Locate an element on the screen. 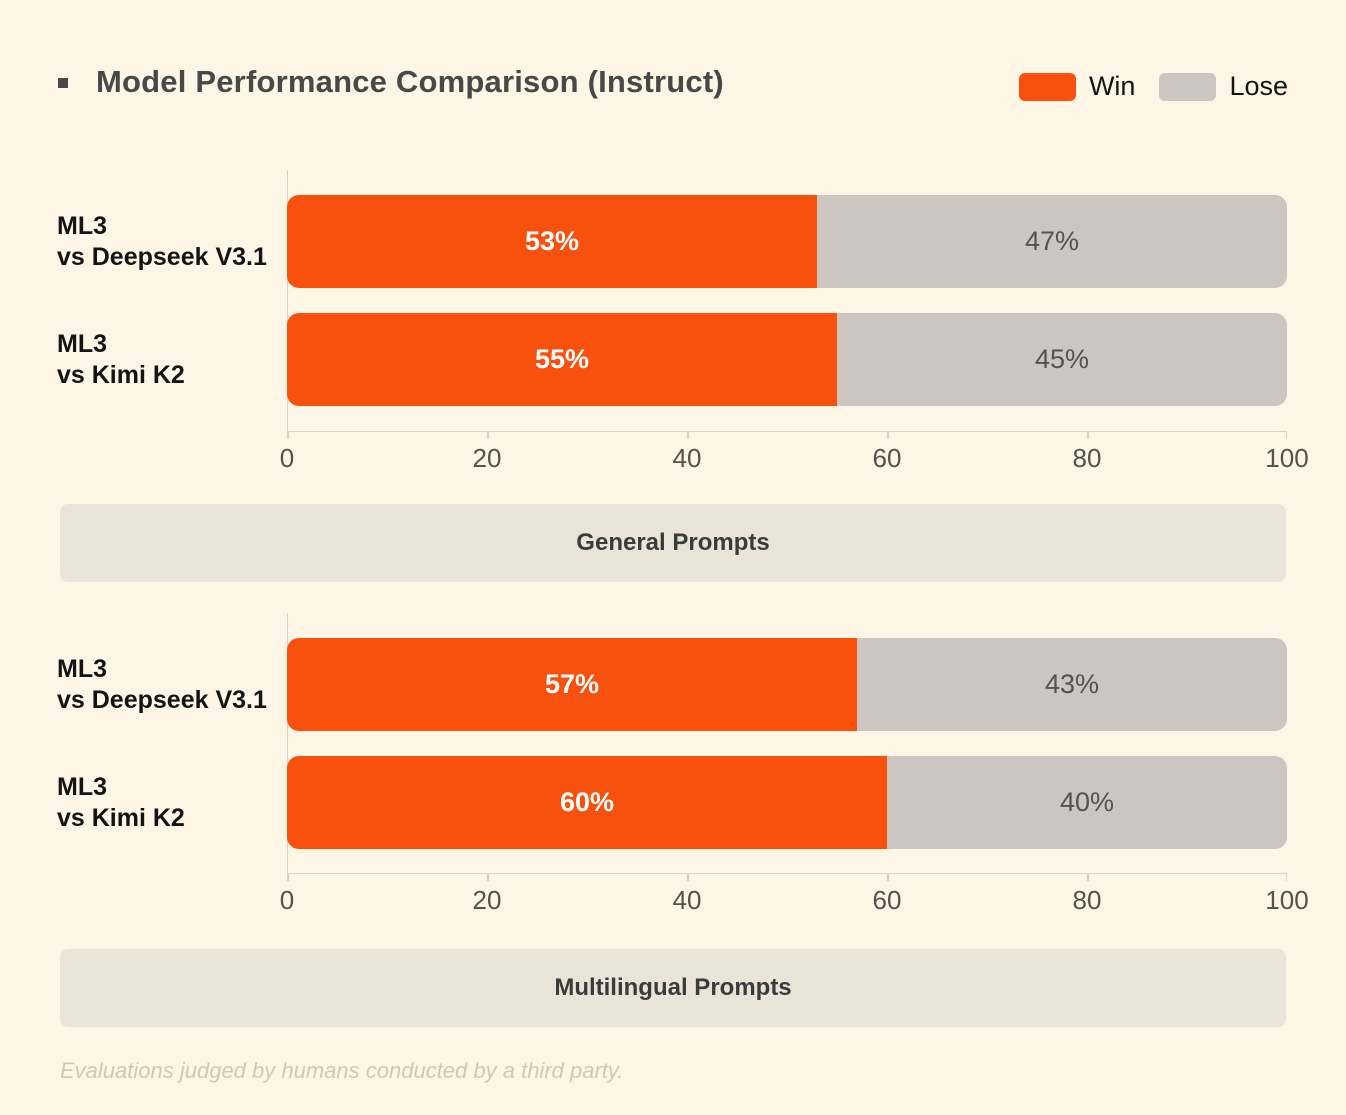 The height and width of the screenshot is (1115, 1346). lose-legend-label: Lose is located at coordinates (1258, 86).